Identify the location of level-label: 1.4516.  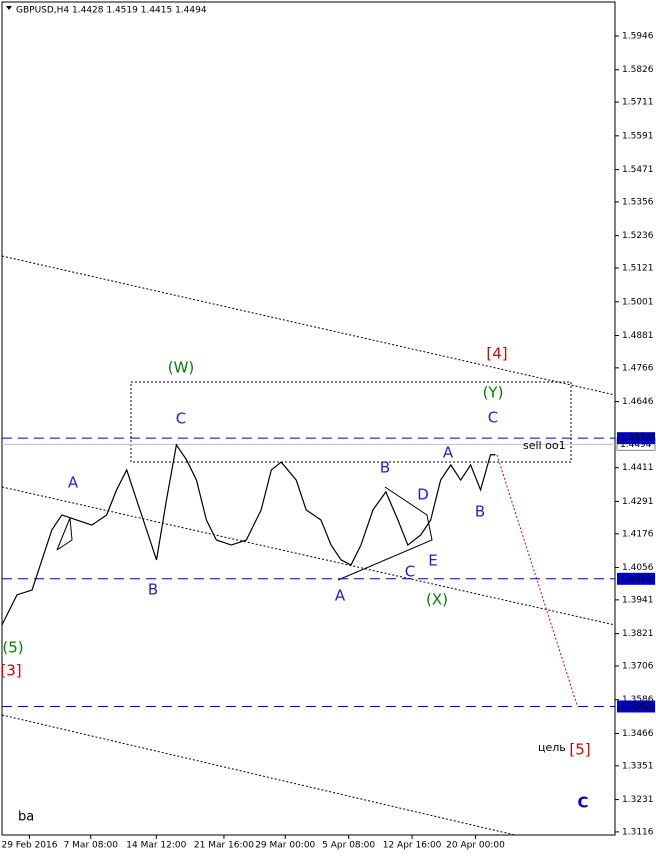
(636, 439).